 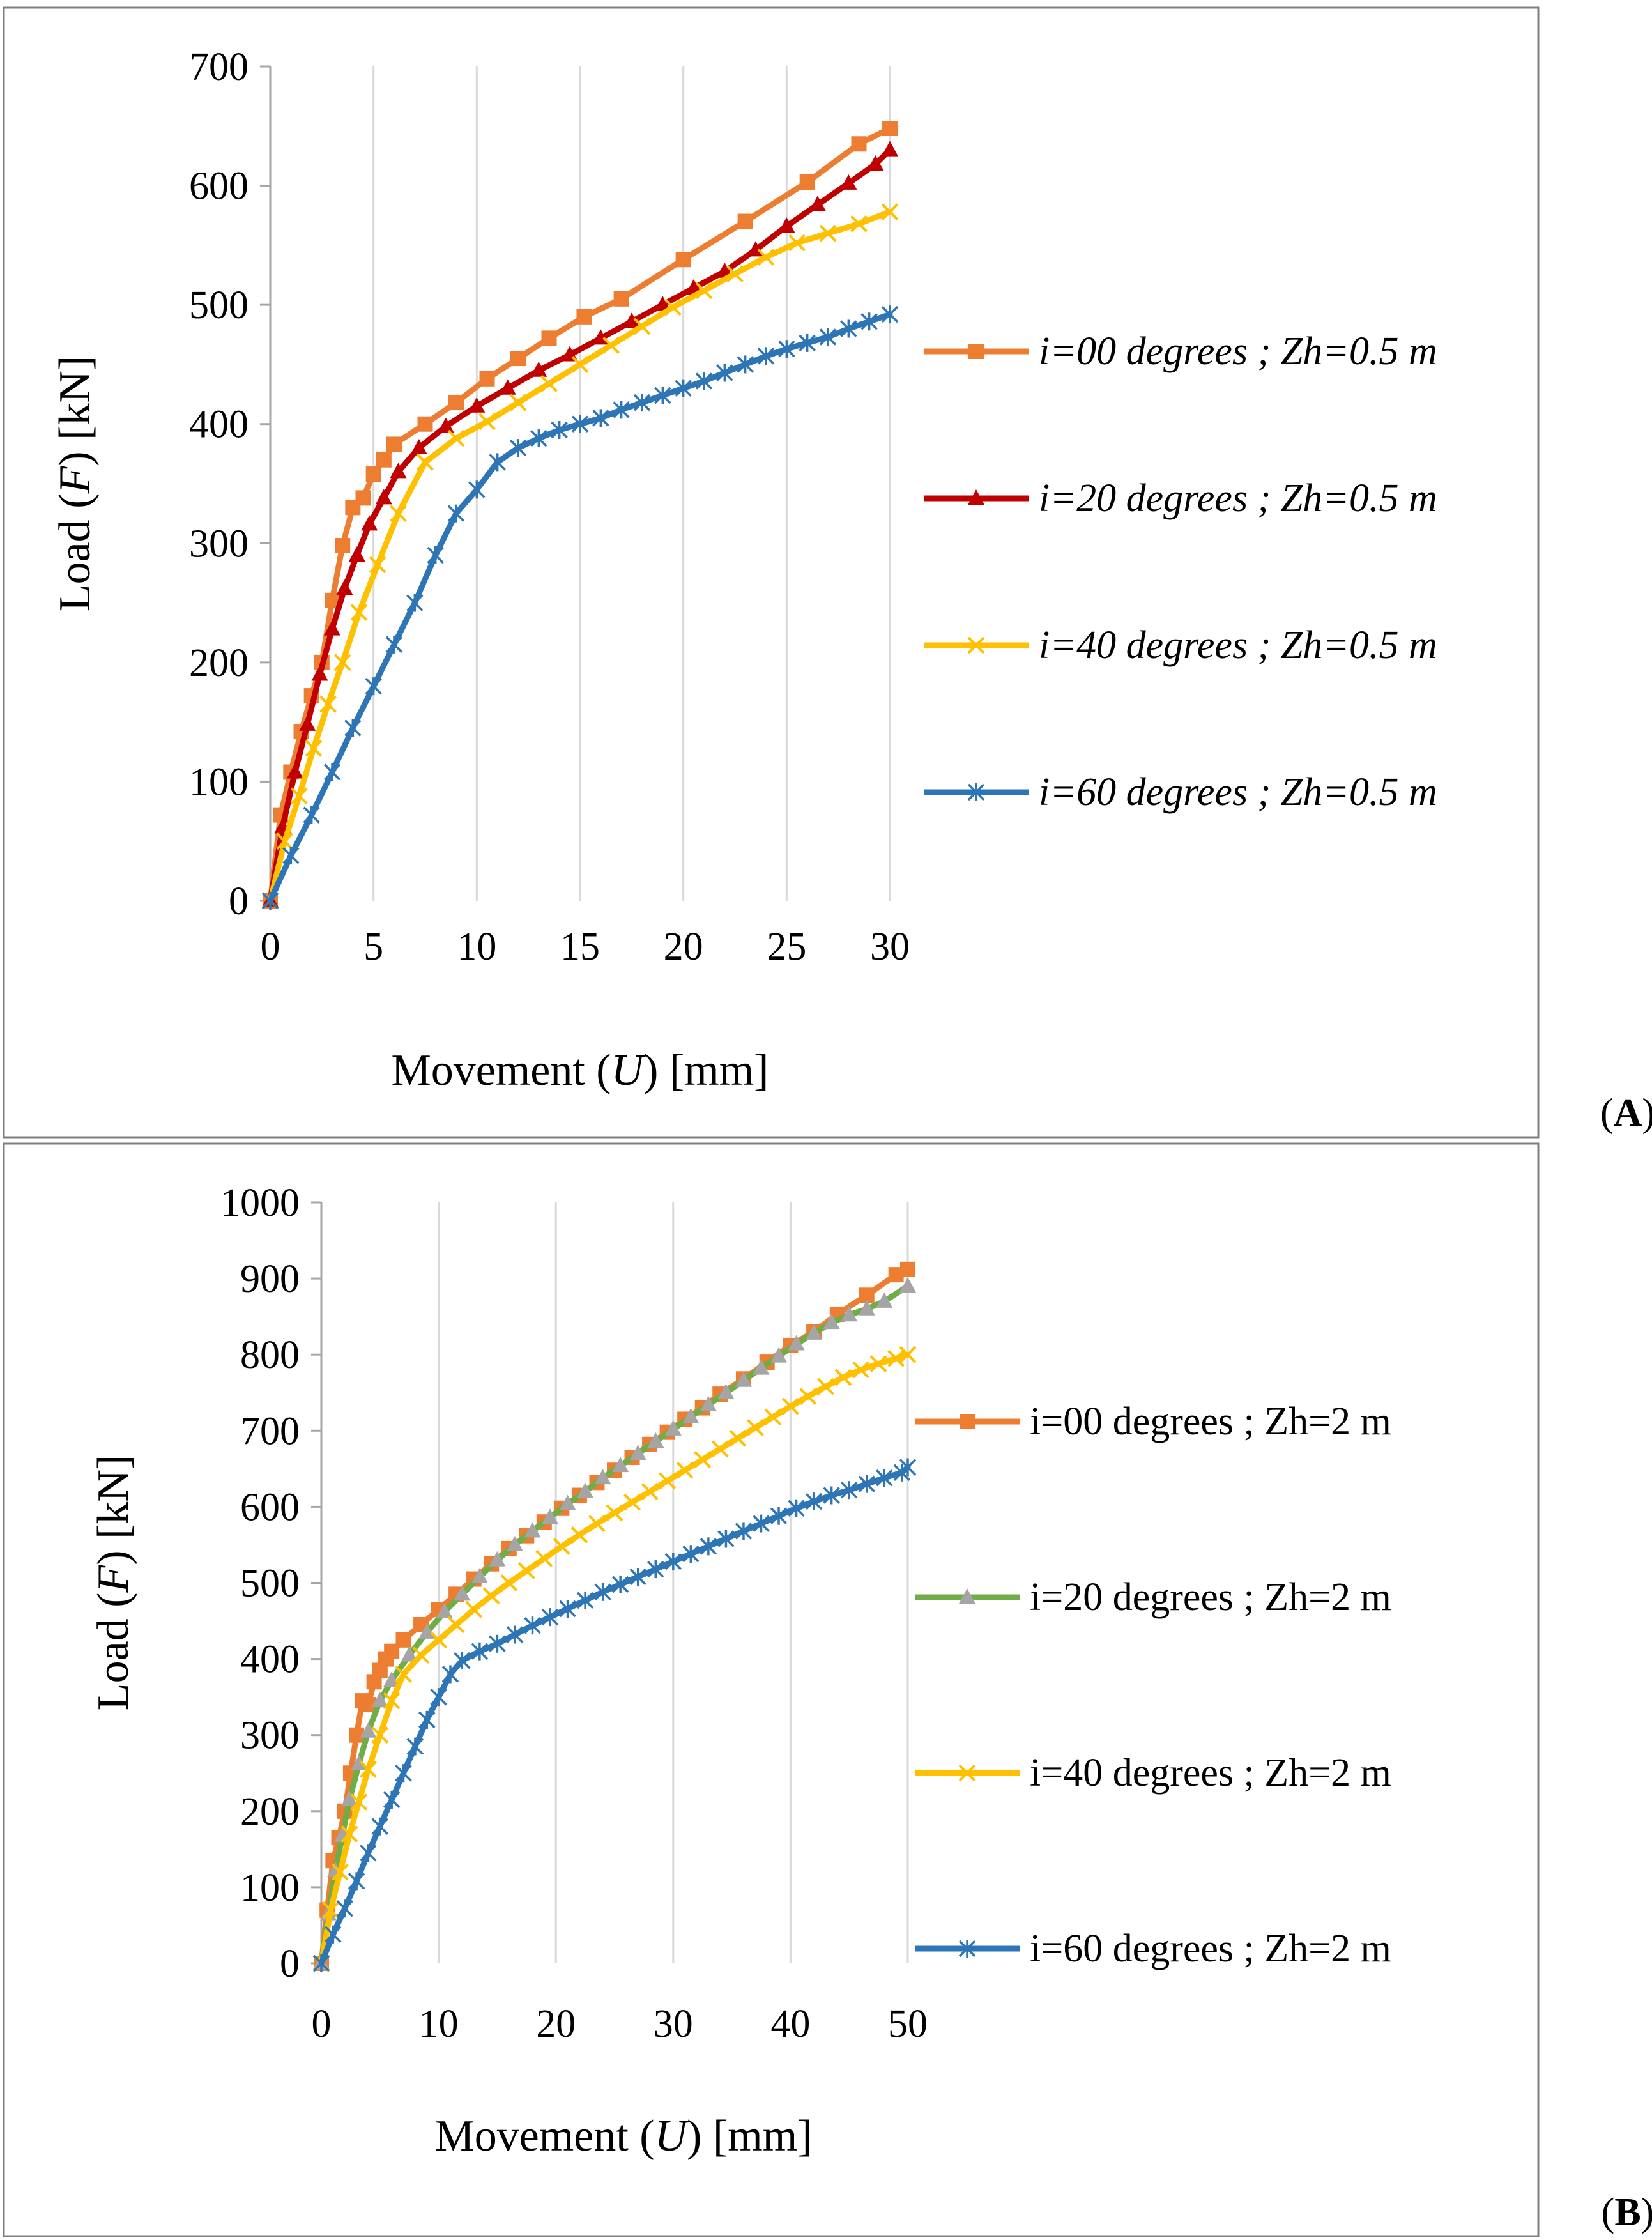 I want to click on panel-a-x-tick-label-5: 25, so click(x=787, y=947).